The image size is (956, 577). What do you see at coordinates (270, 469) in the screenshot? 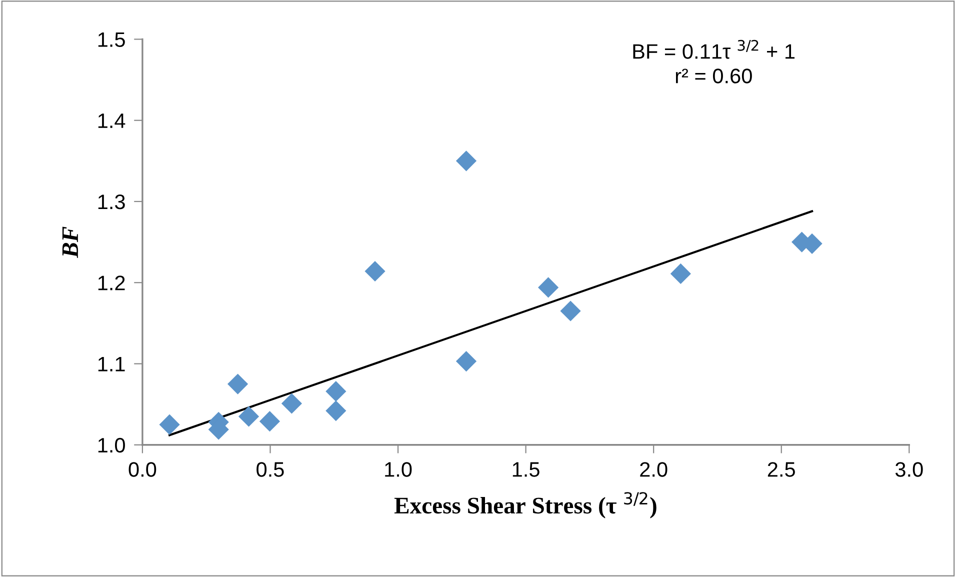
I see `x-tick-label: 0.5` at bounding box center [270, 469].